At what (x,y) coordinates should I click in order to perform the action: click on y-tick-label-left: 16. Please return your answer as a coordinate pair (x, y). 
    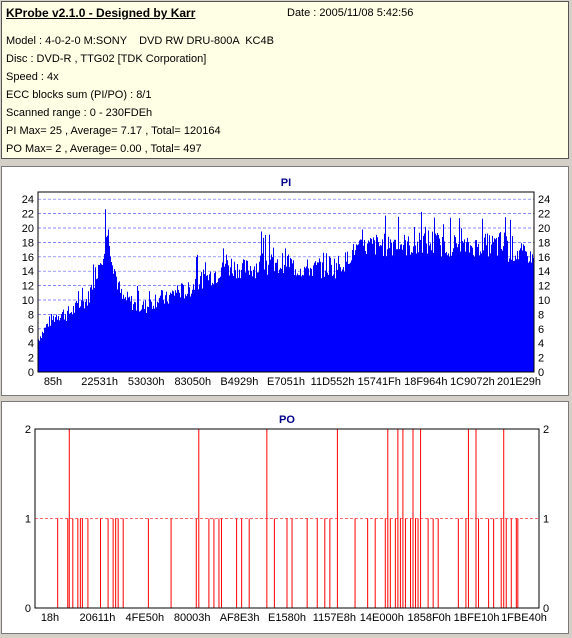
    Looking at the image, I should click on (28, 258).